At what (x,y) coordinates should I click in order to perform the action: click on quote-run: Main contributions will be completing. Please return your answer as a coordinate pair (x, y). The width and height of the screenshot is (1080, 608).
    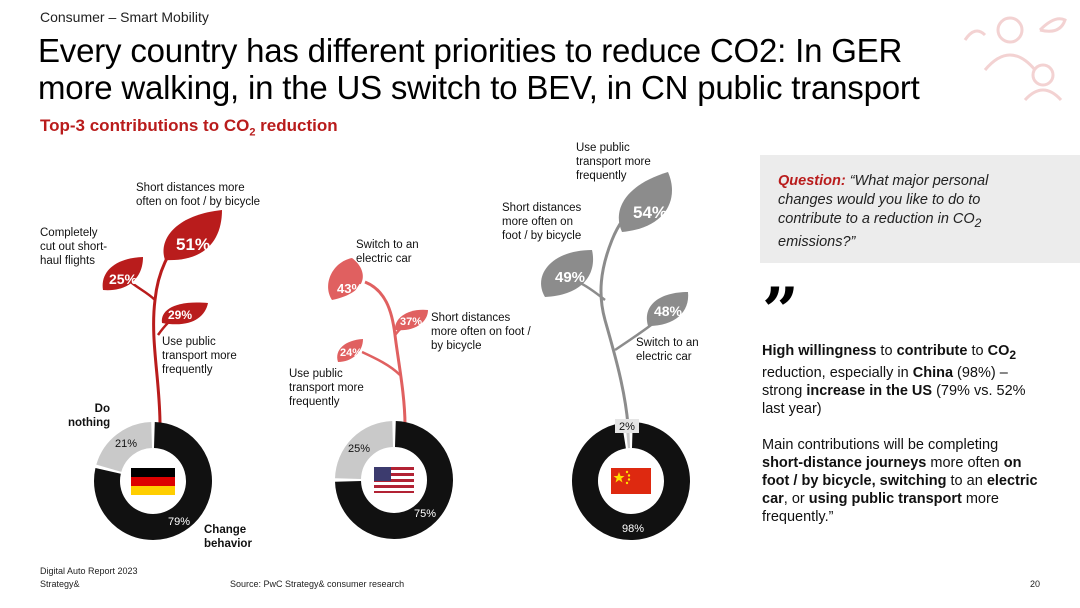
    Looking at the image, I should click on (880, 444).